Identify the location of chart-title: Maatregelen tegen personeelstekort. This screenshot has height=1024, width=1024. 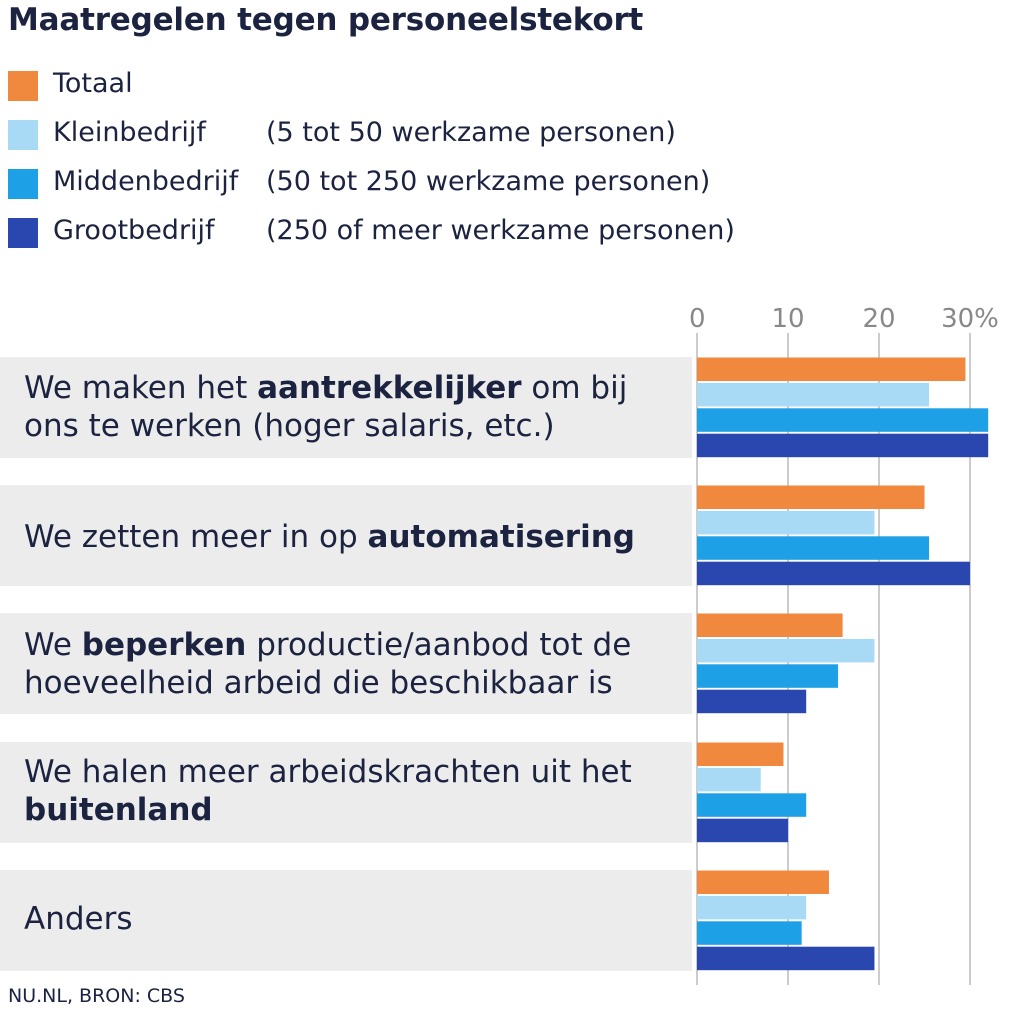
(326, 20).